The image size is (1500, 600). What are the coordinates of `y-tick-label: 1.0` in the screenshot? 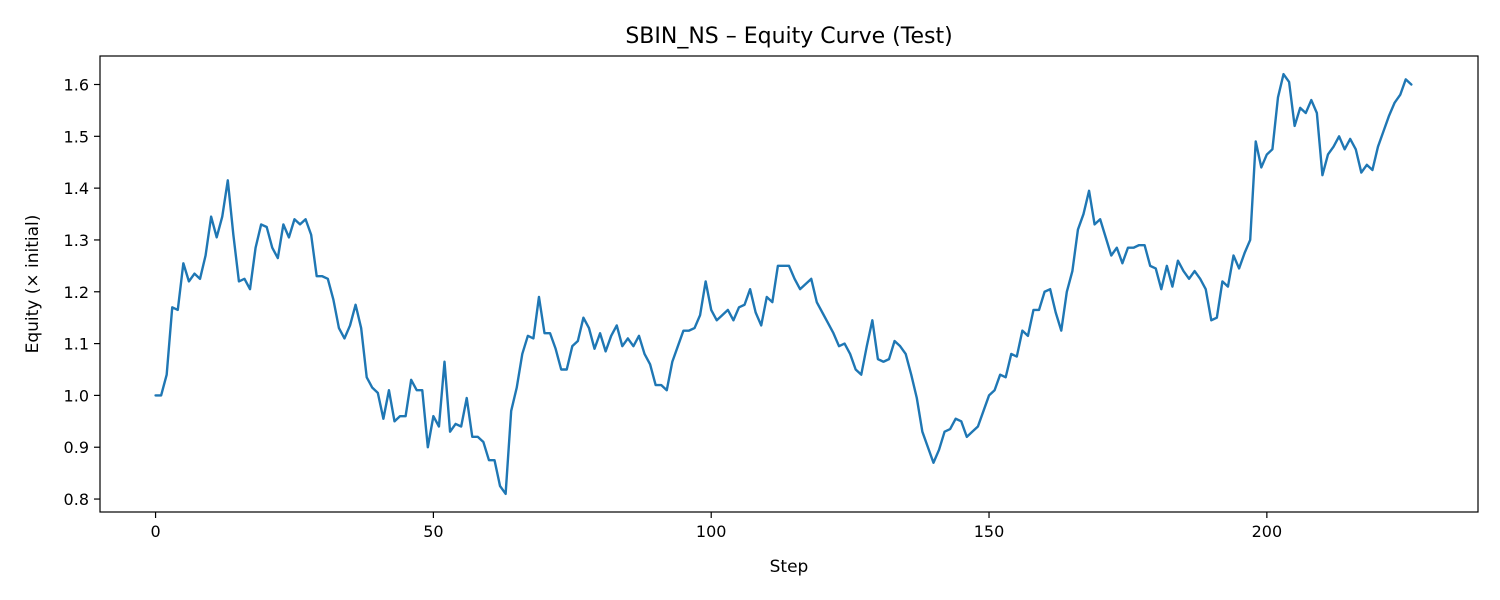 It's located at (76, 395).